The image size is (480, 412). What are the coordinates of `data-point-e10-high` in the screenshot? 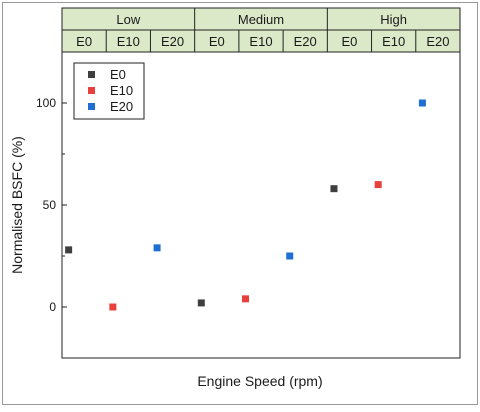 It's located at (378, 185).